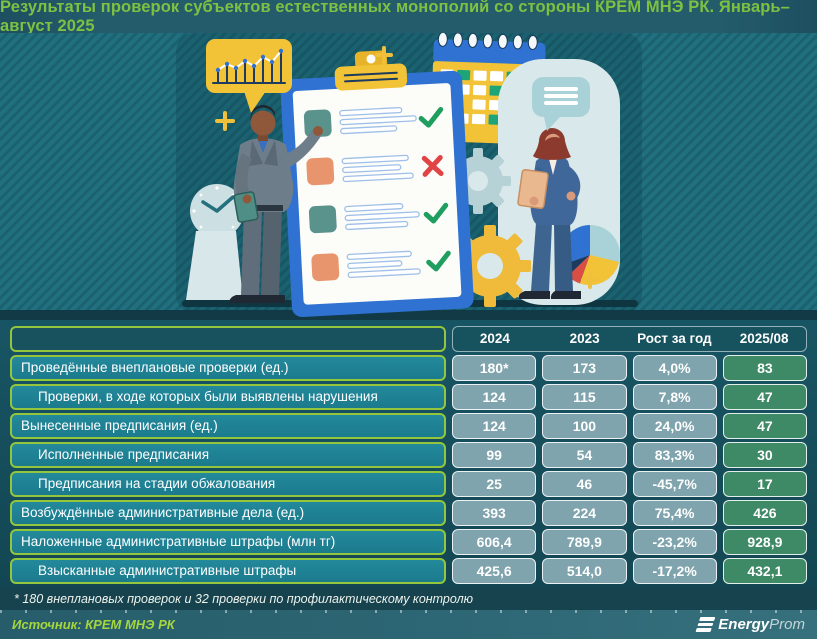 Image resolution: width=817 pixels, height=639 pixels. Describe the element at coordinates (584, 426) in the screenshot. I see `value-cell: 100` at that location.